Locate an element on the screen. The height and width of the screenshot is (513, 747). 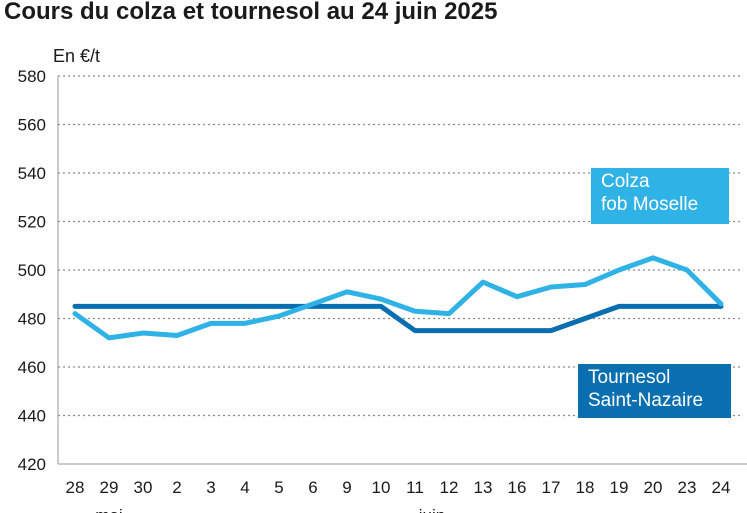
x-tick-label-17: 17 is located at coordinates (551, 487).